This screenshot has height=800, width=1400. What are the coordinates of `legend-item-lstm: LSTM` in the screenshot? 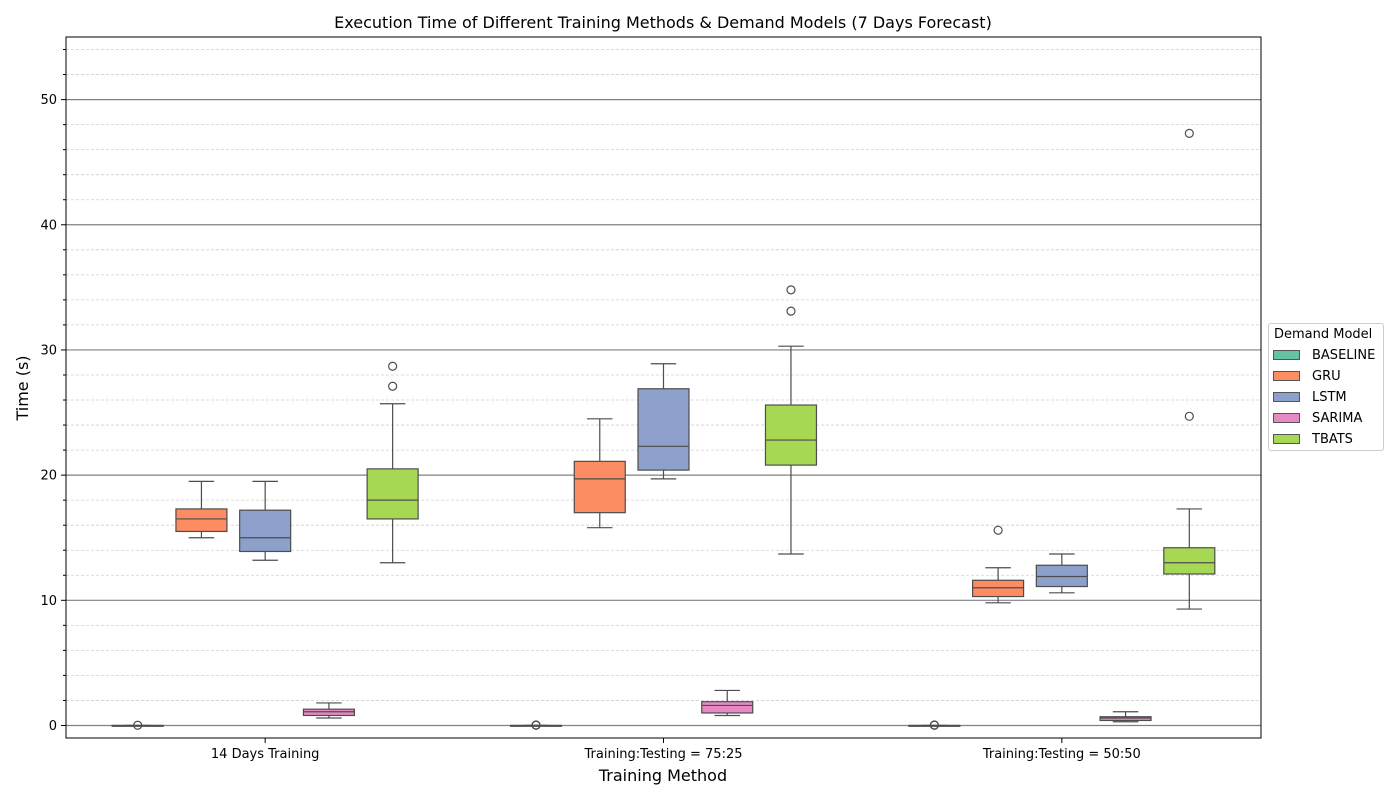 It's located at (1310, 397).